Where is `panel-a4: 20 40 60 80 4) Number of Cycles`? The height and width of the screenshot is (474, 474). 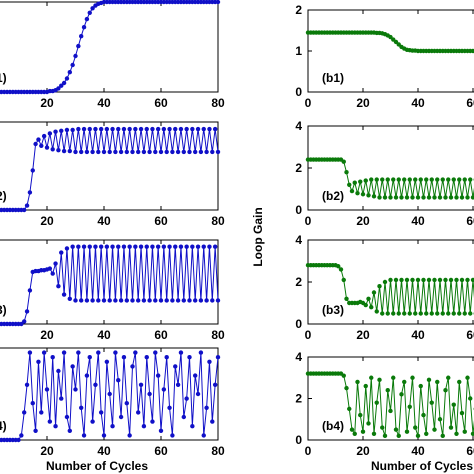
panel-a4: 20 40 60 80 4) Number of Cycles is located at coordinates (112, 410).